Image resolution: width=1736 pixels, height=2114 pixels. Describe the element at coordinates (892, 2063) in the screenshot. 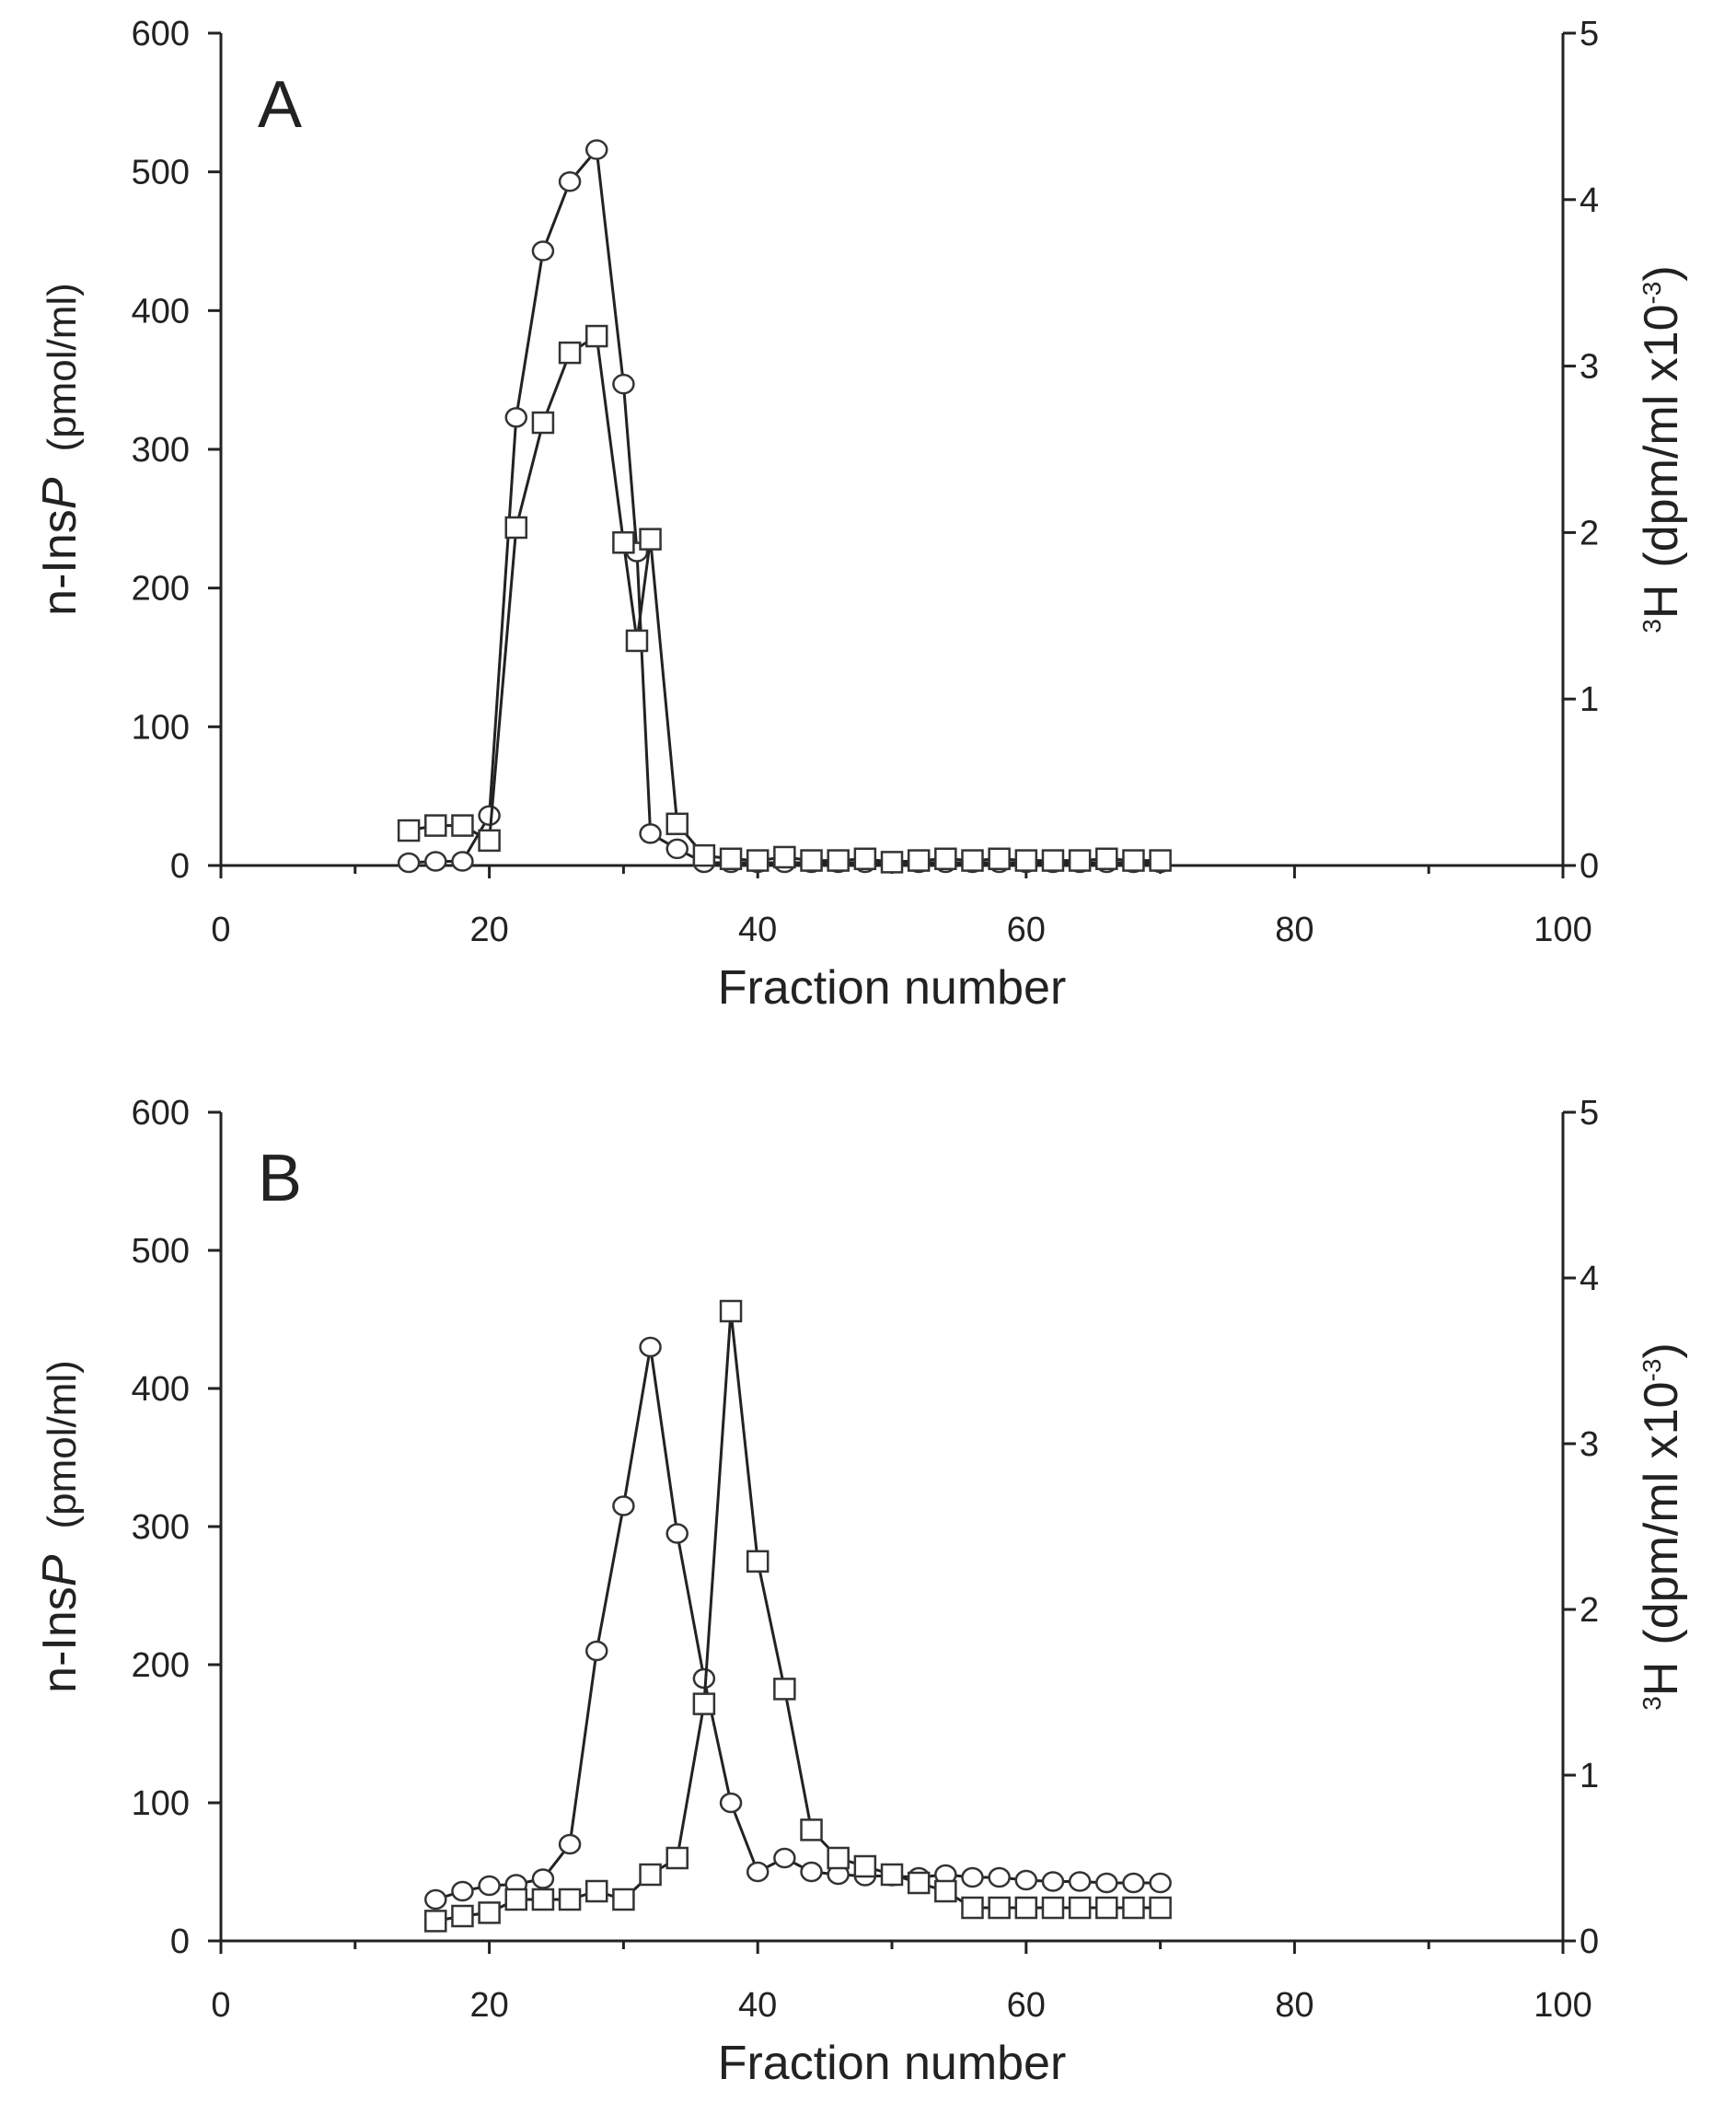

I see `panel-b-x-axis-title: Fraction number` at that location.